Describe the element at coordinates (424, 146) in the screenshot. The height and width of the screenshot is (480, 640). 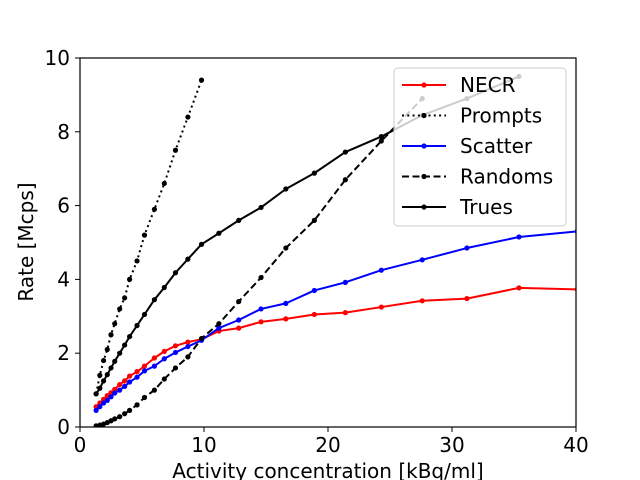
I see `legend-marker-scatter` at that location.